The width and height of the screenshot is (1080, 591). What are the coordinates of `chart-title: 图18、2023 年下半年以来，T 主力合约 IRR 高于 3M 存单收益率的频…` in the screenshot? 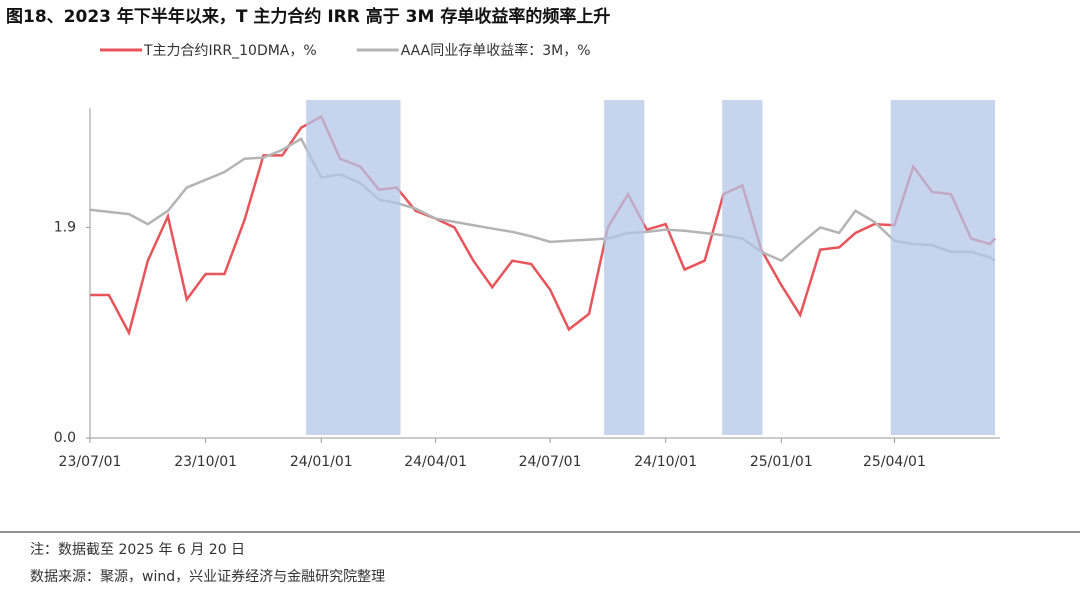 It's located at (308, 16).